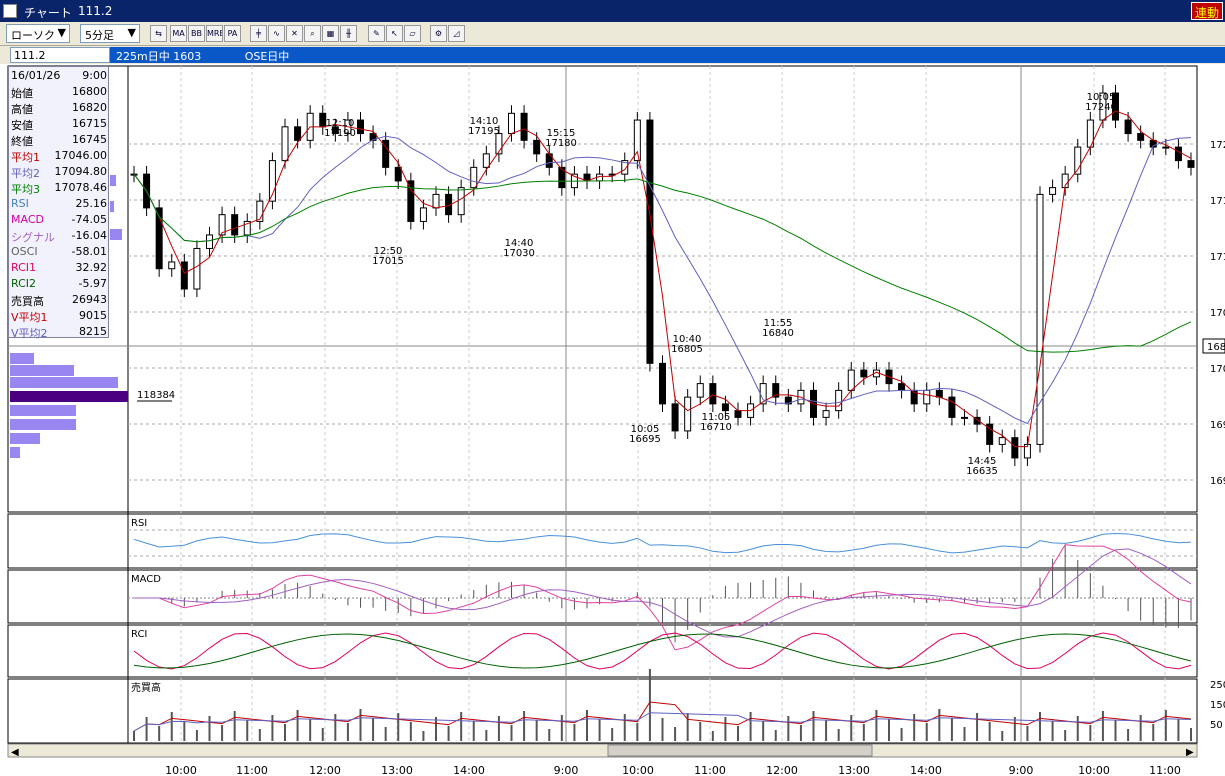 Image resolution: width=1225 pixels, height=776 pixels. Describe the element at coordinates (59, 268) in the screenshot. I see `info-row: RCI1 32.92` at that location.